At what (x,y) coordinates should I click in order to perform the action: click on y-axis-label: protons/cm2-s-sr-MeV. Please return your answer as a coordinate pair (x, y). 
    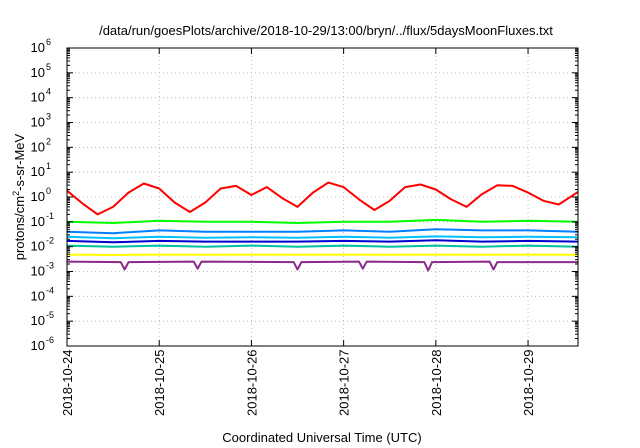
    Looking at the image, I should click on (19, 196).